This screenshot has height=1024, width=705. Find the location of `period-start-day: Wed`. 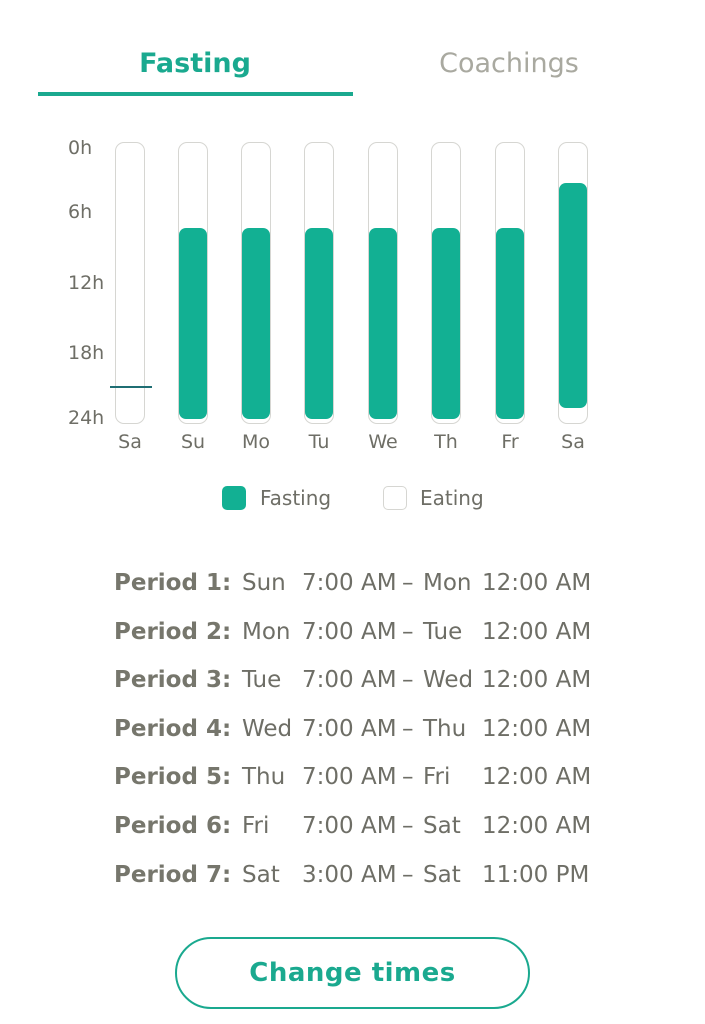

period-start-day: Wed is located at coordinates (267, 728).